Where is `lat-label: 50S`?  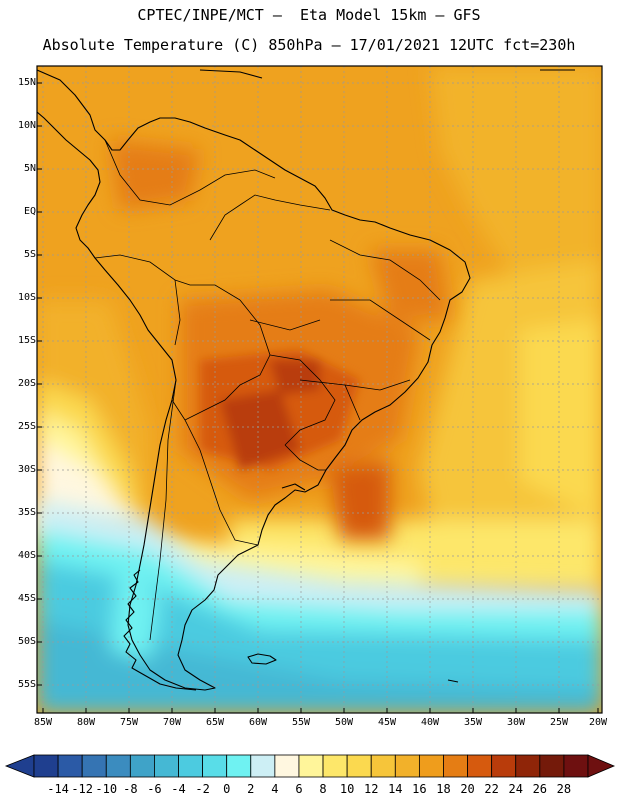 lat-label: 50S is located at coordinates (26, 641).